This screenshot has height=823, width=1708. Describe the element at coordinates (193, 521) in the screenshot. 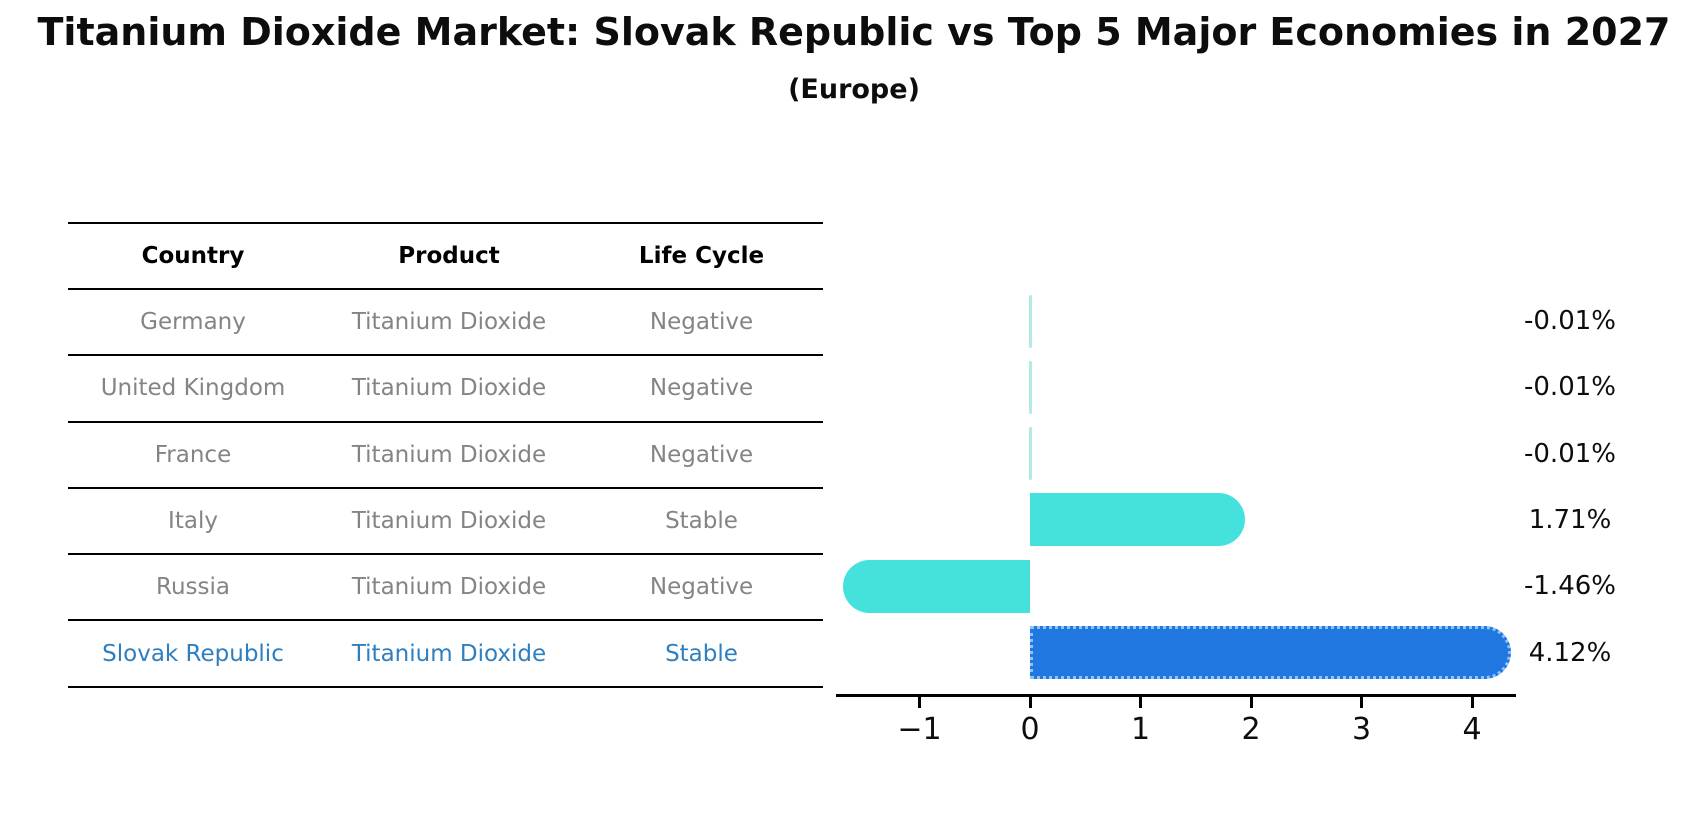

I see `cell-country: Italy` at that location.